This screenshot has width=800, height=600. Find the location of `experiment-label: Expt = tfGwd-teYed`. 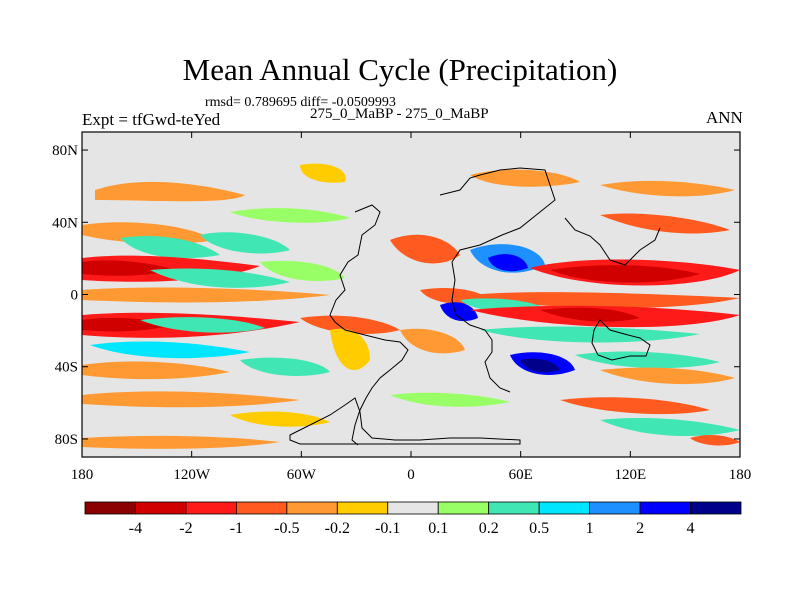

experiment-label: Expt = tfGwd-teYed is located at coordinates (151, 119).